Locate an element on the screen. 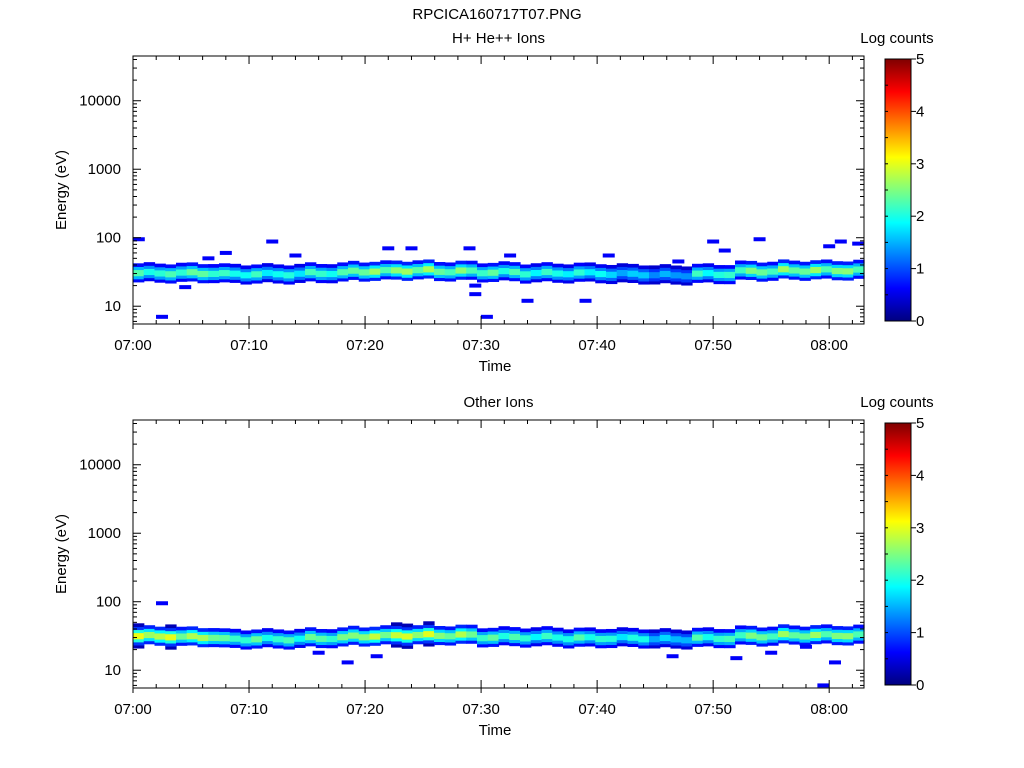 This screenshot has height=768, width=1024. x-tick-label: 07:40 is located at coordinates (597, 709).